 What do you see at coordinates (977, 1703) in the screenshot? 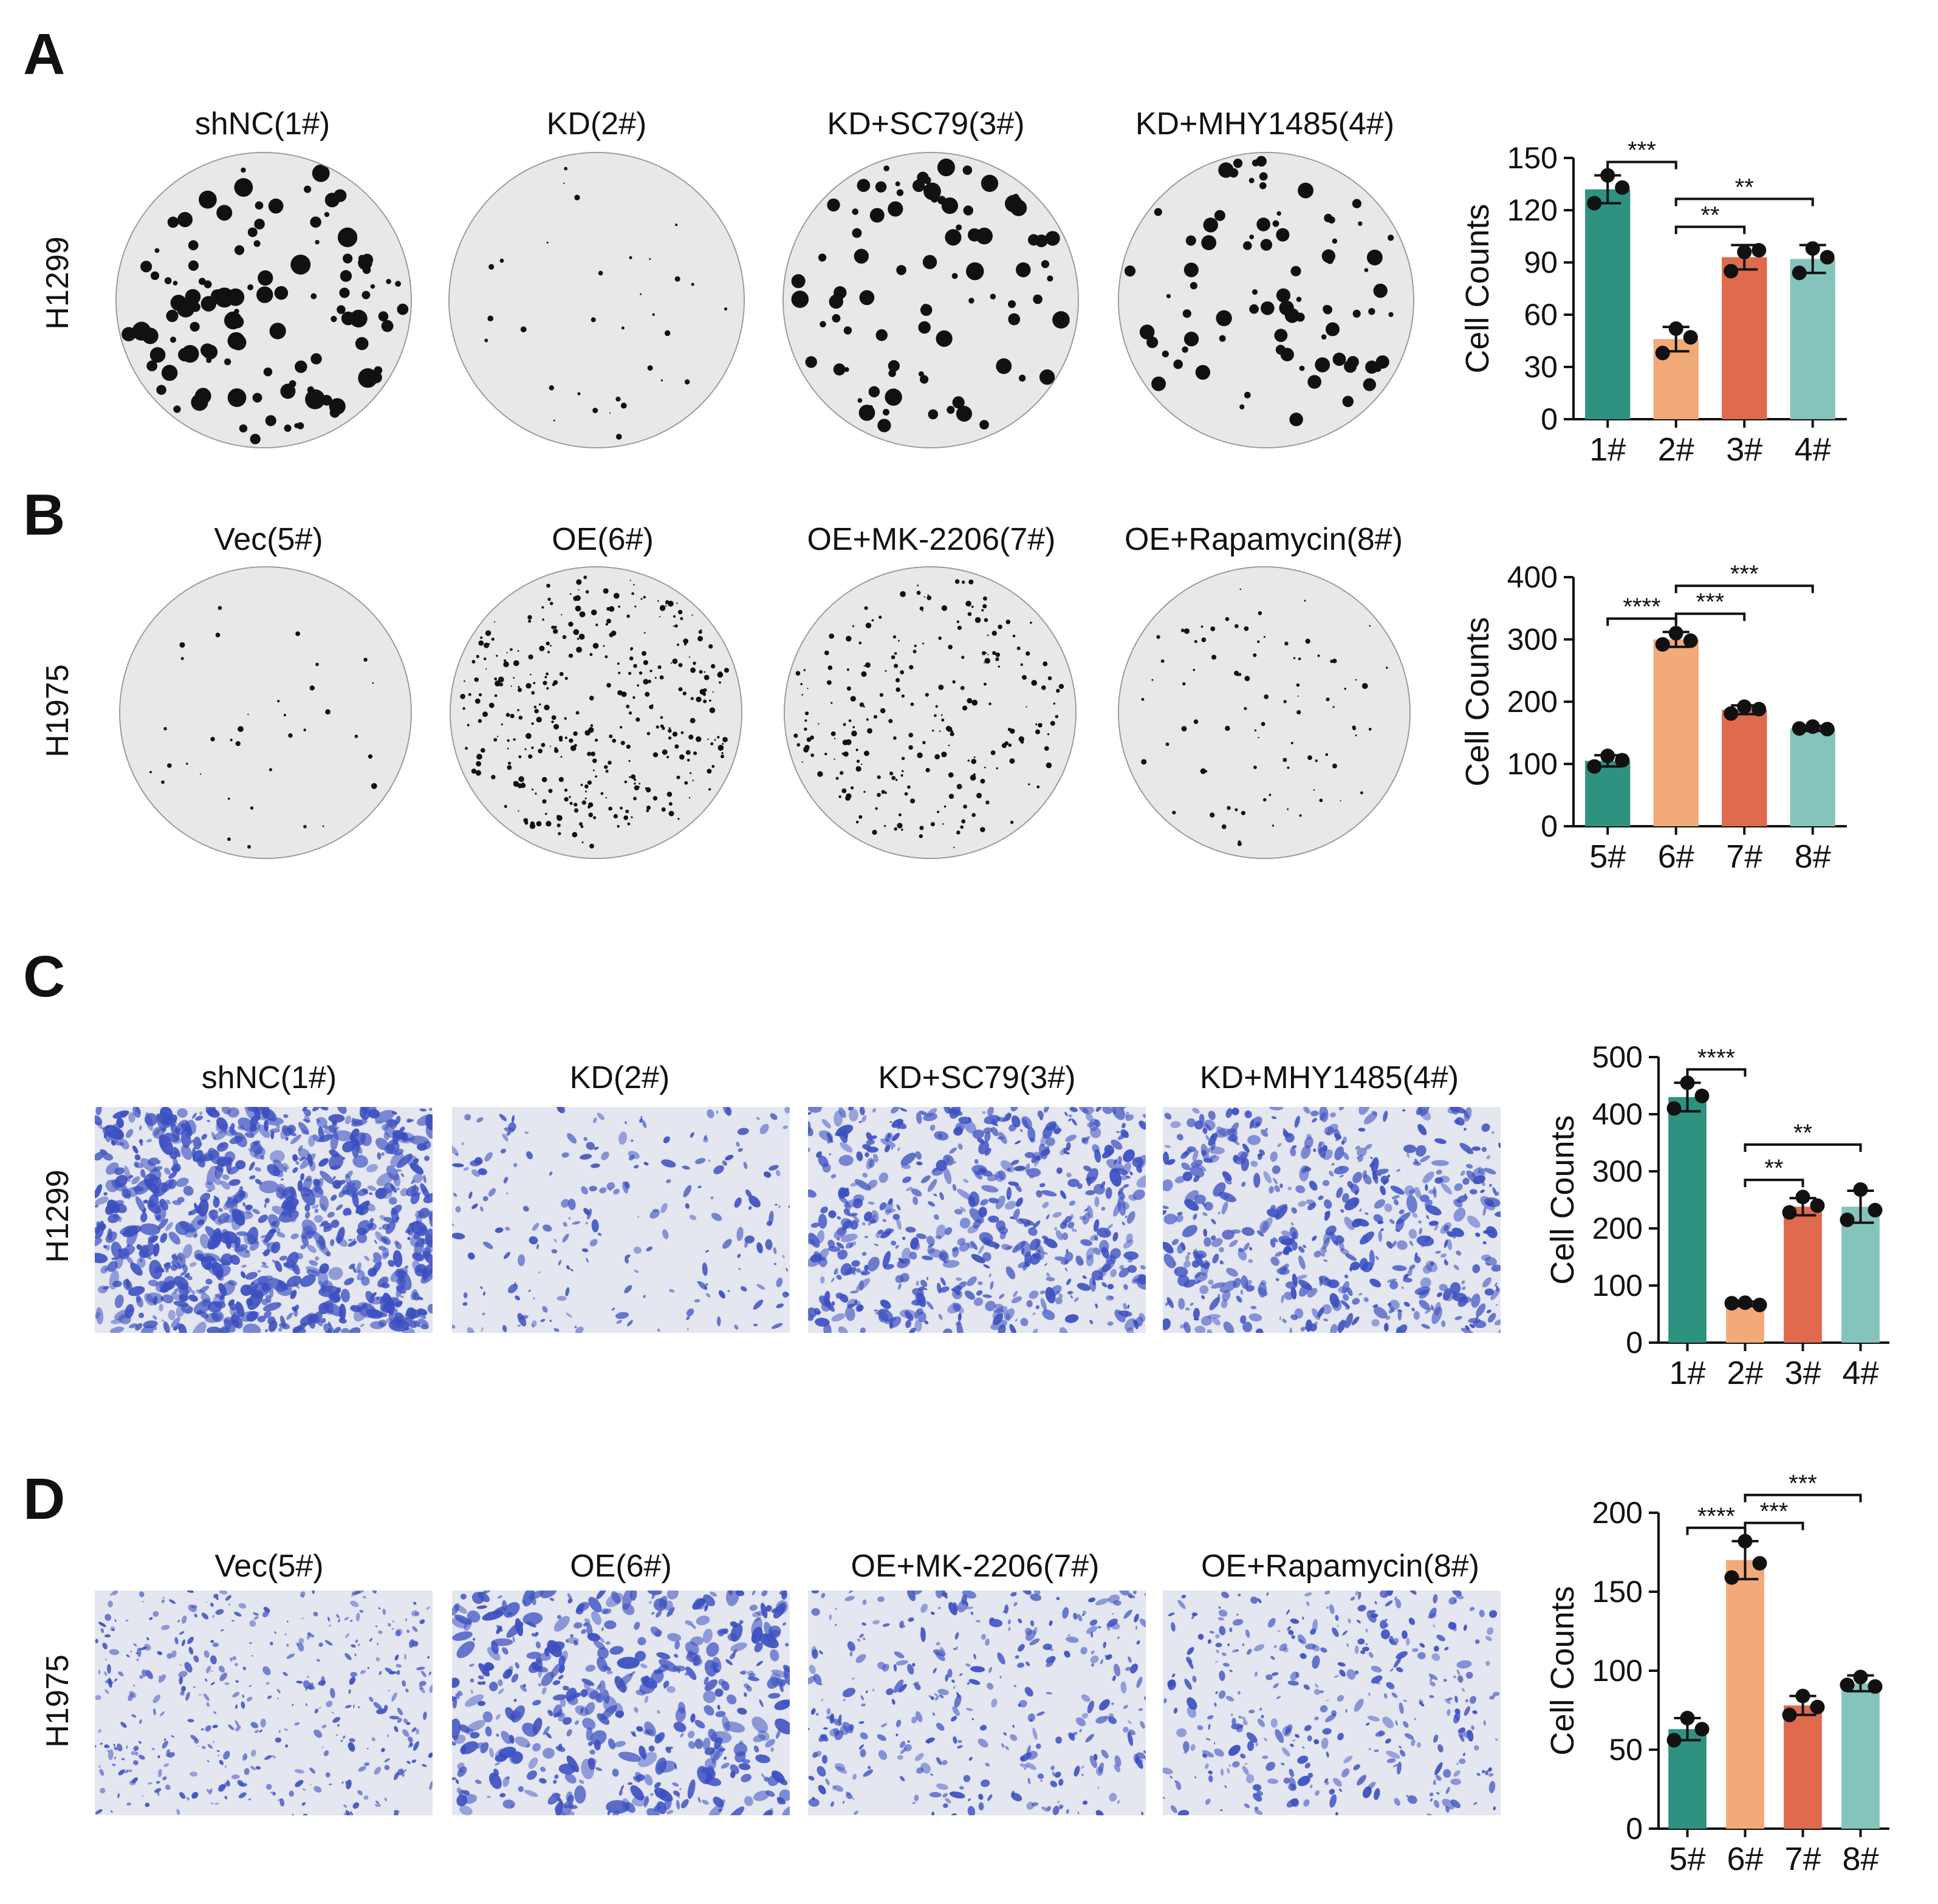
I see `transwell-image-d3` at bounding box center [977, 1703].